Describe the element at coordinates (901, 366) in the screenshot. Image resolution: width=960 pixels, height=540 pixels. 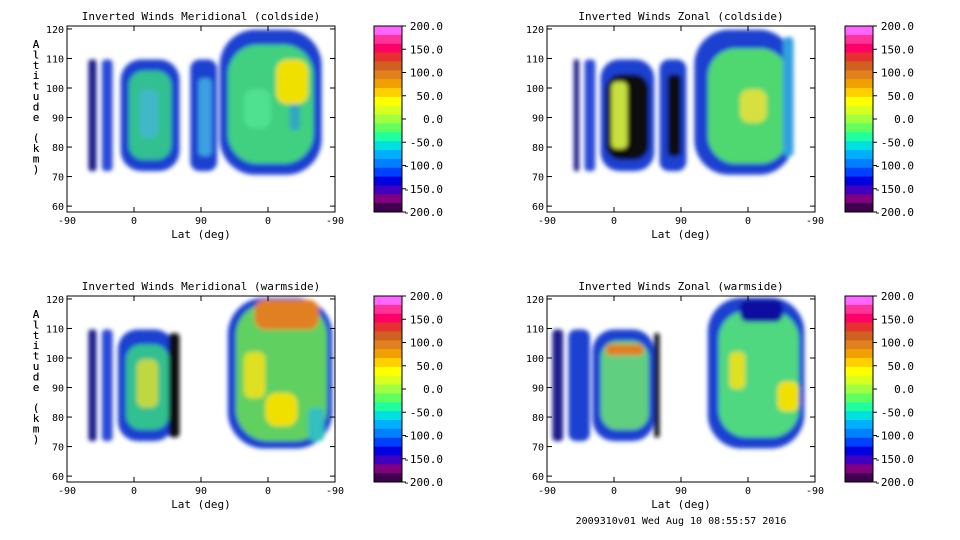
I see `colorbar-label: 50.0` at that location.